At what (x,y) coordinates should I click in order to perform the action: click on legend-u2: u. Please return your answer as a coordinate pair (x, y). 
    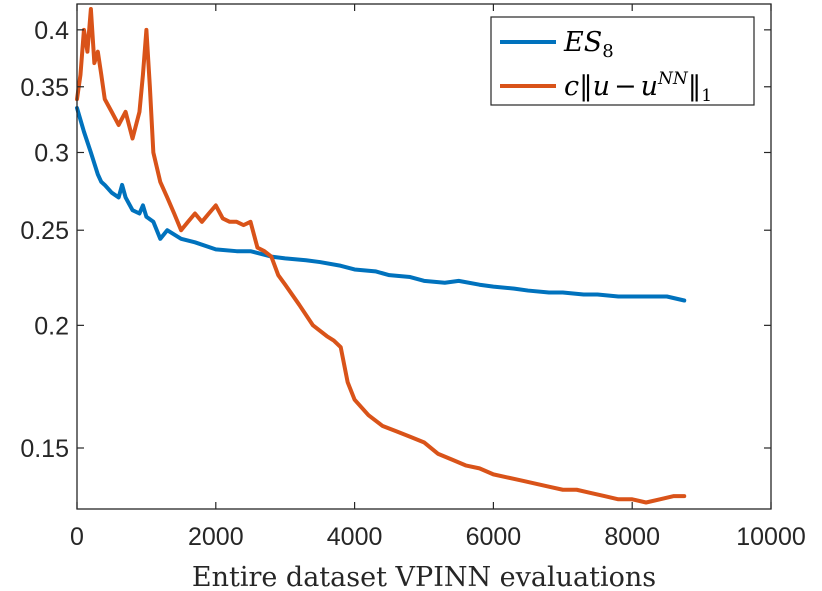
    Looking at the image, I should click on (649, 86).